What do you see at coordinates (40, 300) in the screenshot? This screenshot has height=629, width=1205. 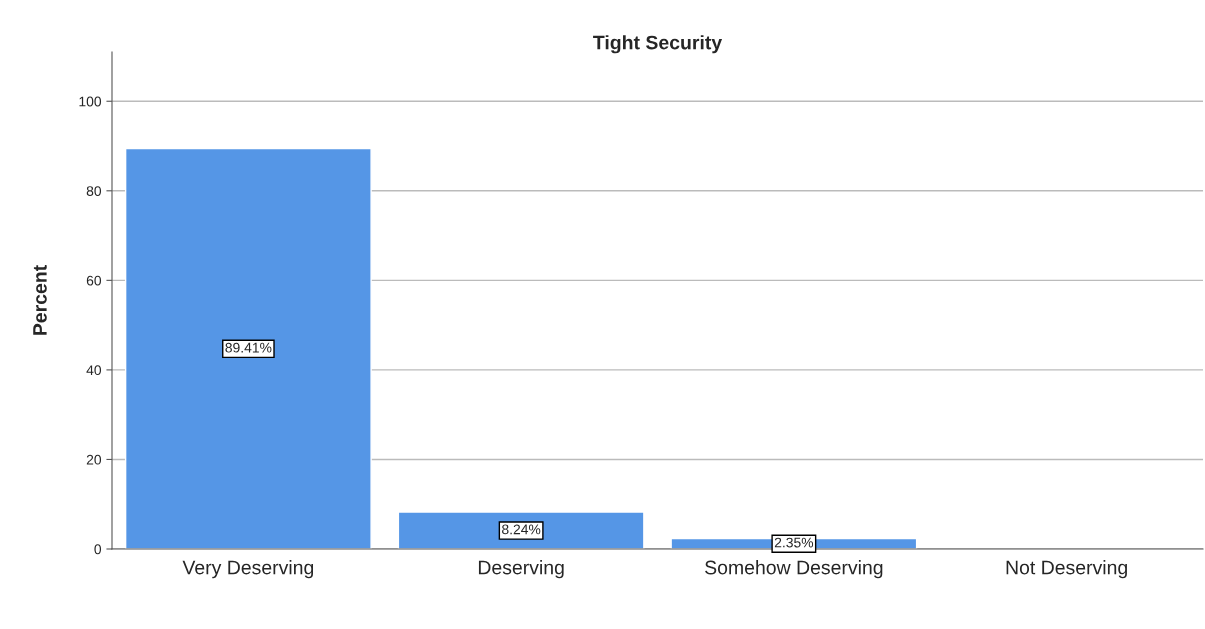 I see `y-axis-title: Percent` at bounding box center [40, 300].